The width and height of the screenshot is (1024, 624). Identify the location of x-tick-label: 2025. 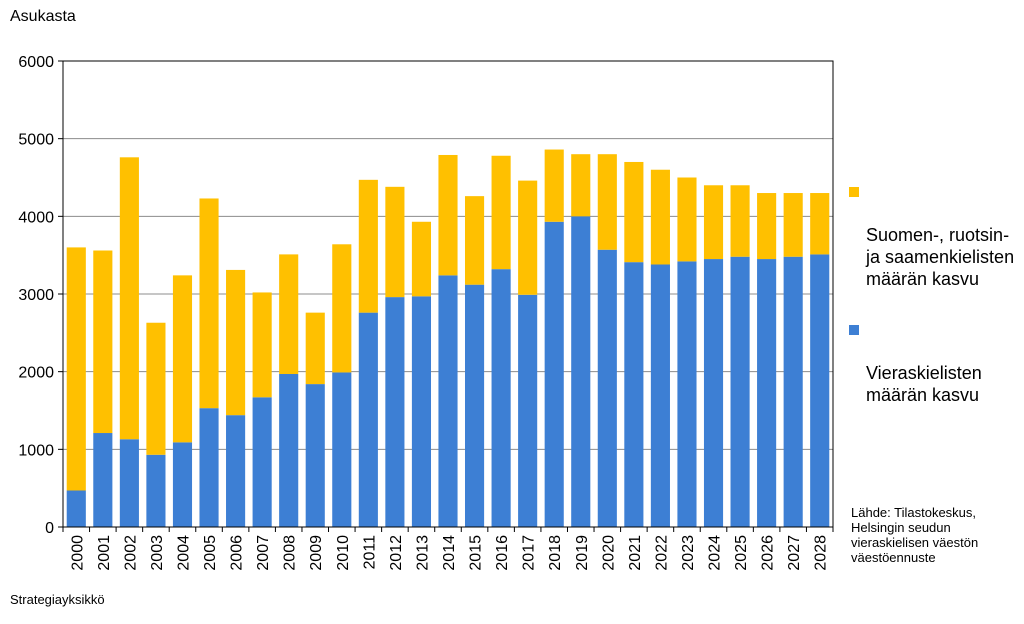
(741, 553).